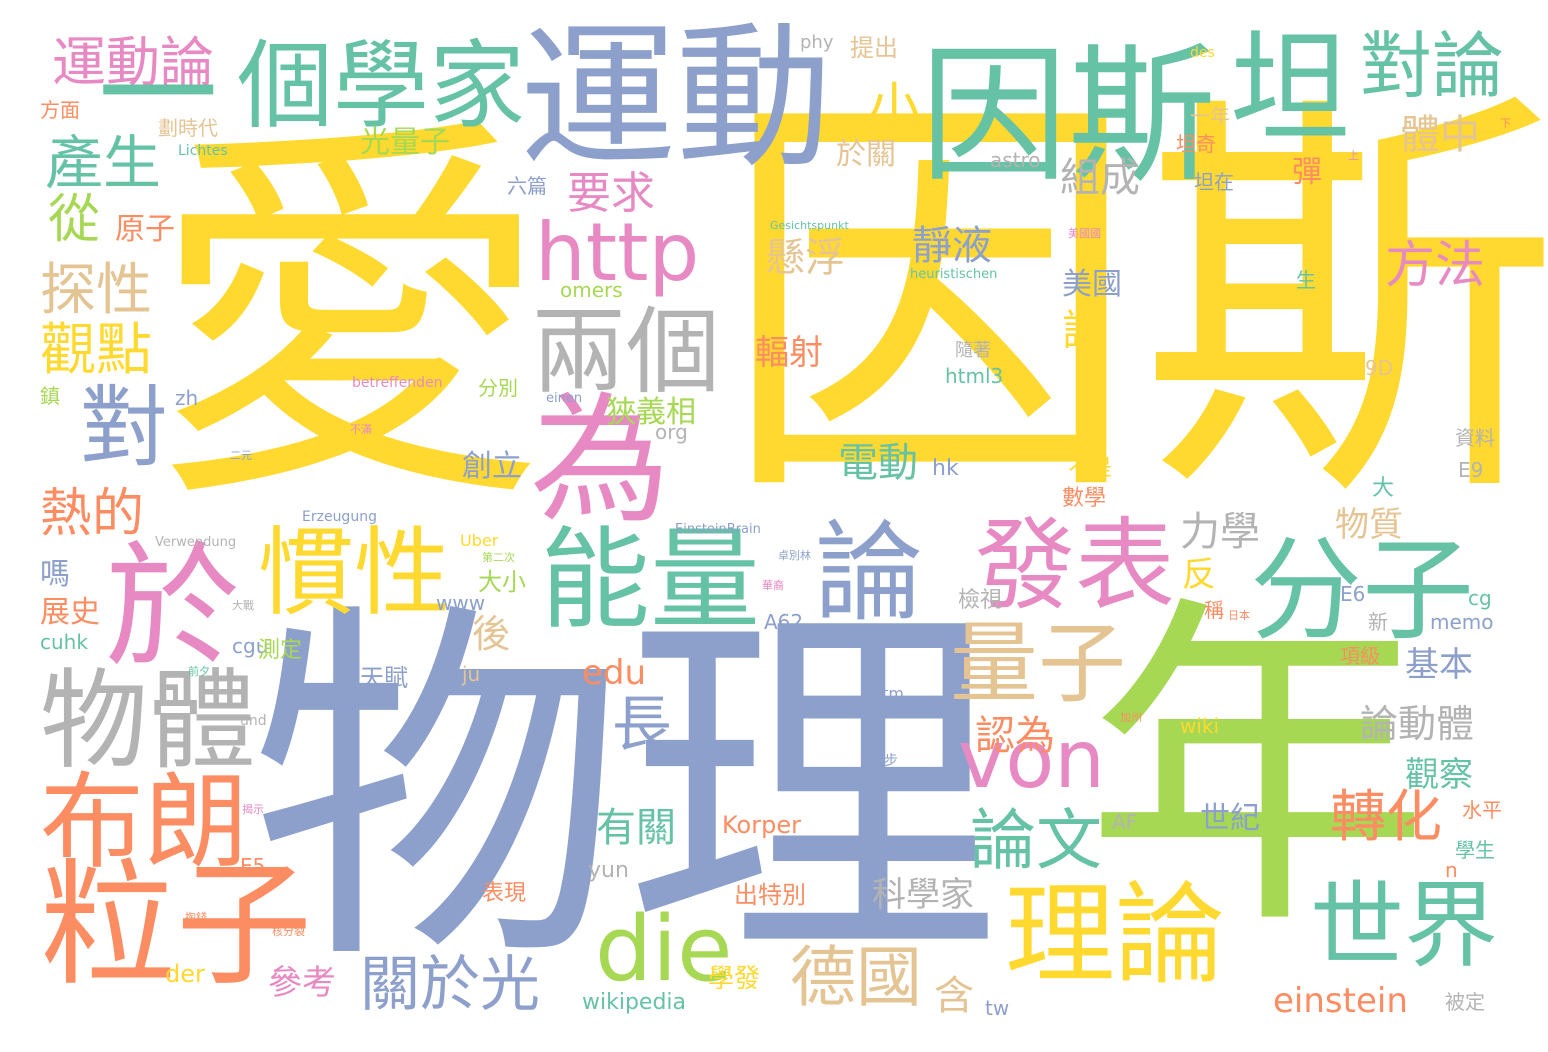 The image size is (1548, 1052). I want to click on word-af: AF, so click(1125, 822).